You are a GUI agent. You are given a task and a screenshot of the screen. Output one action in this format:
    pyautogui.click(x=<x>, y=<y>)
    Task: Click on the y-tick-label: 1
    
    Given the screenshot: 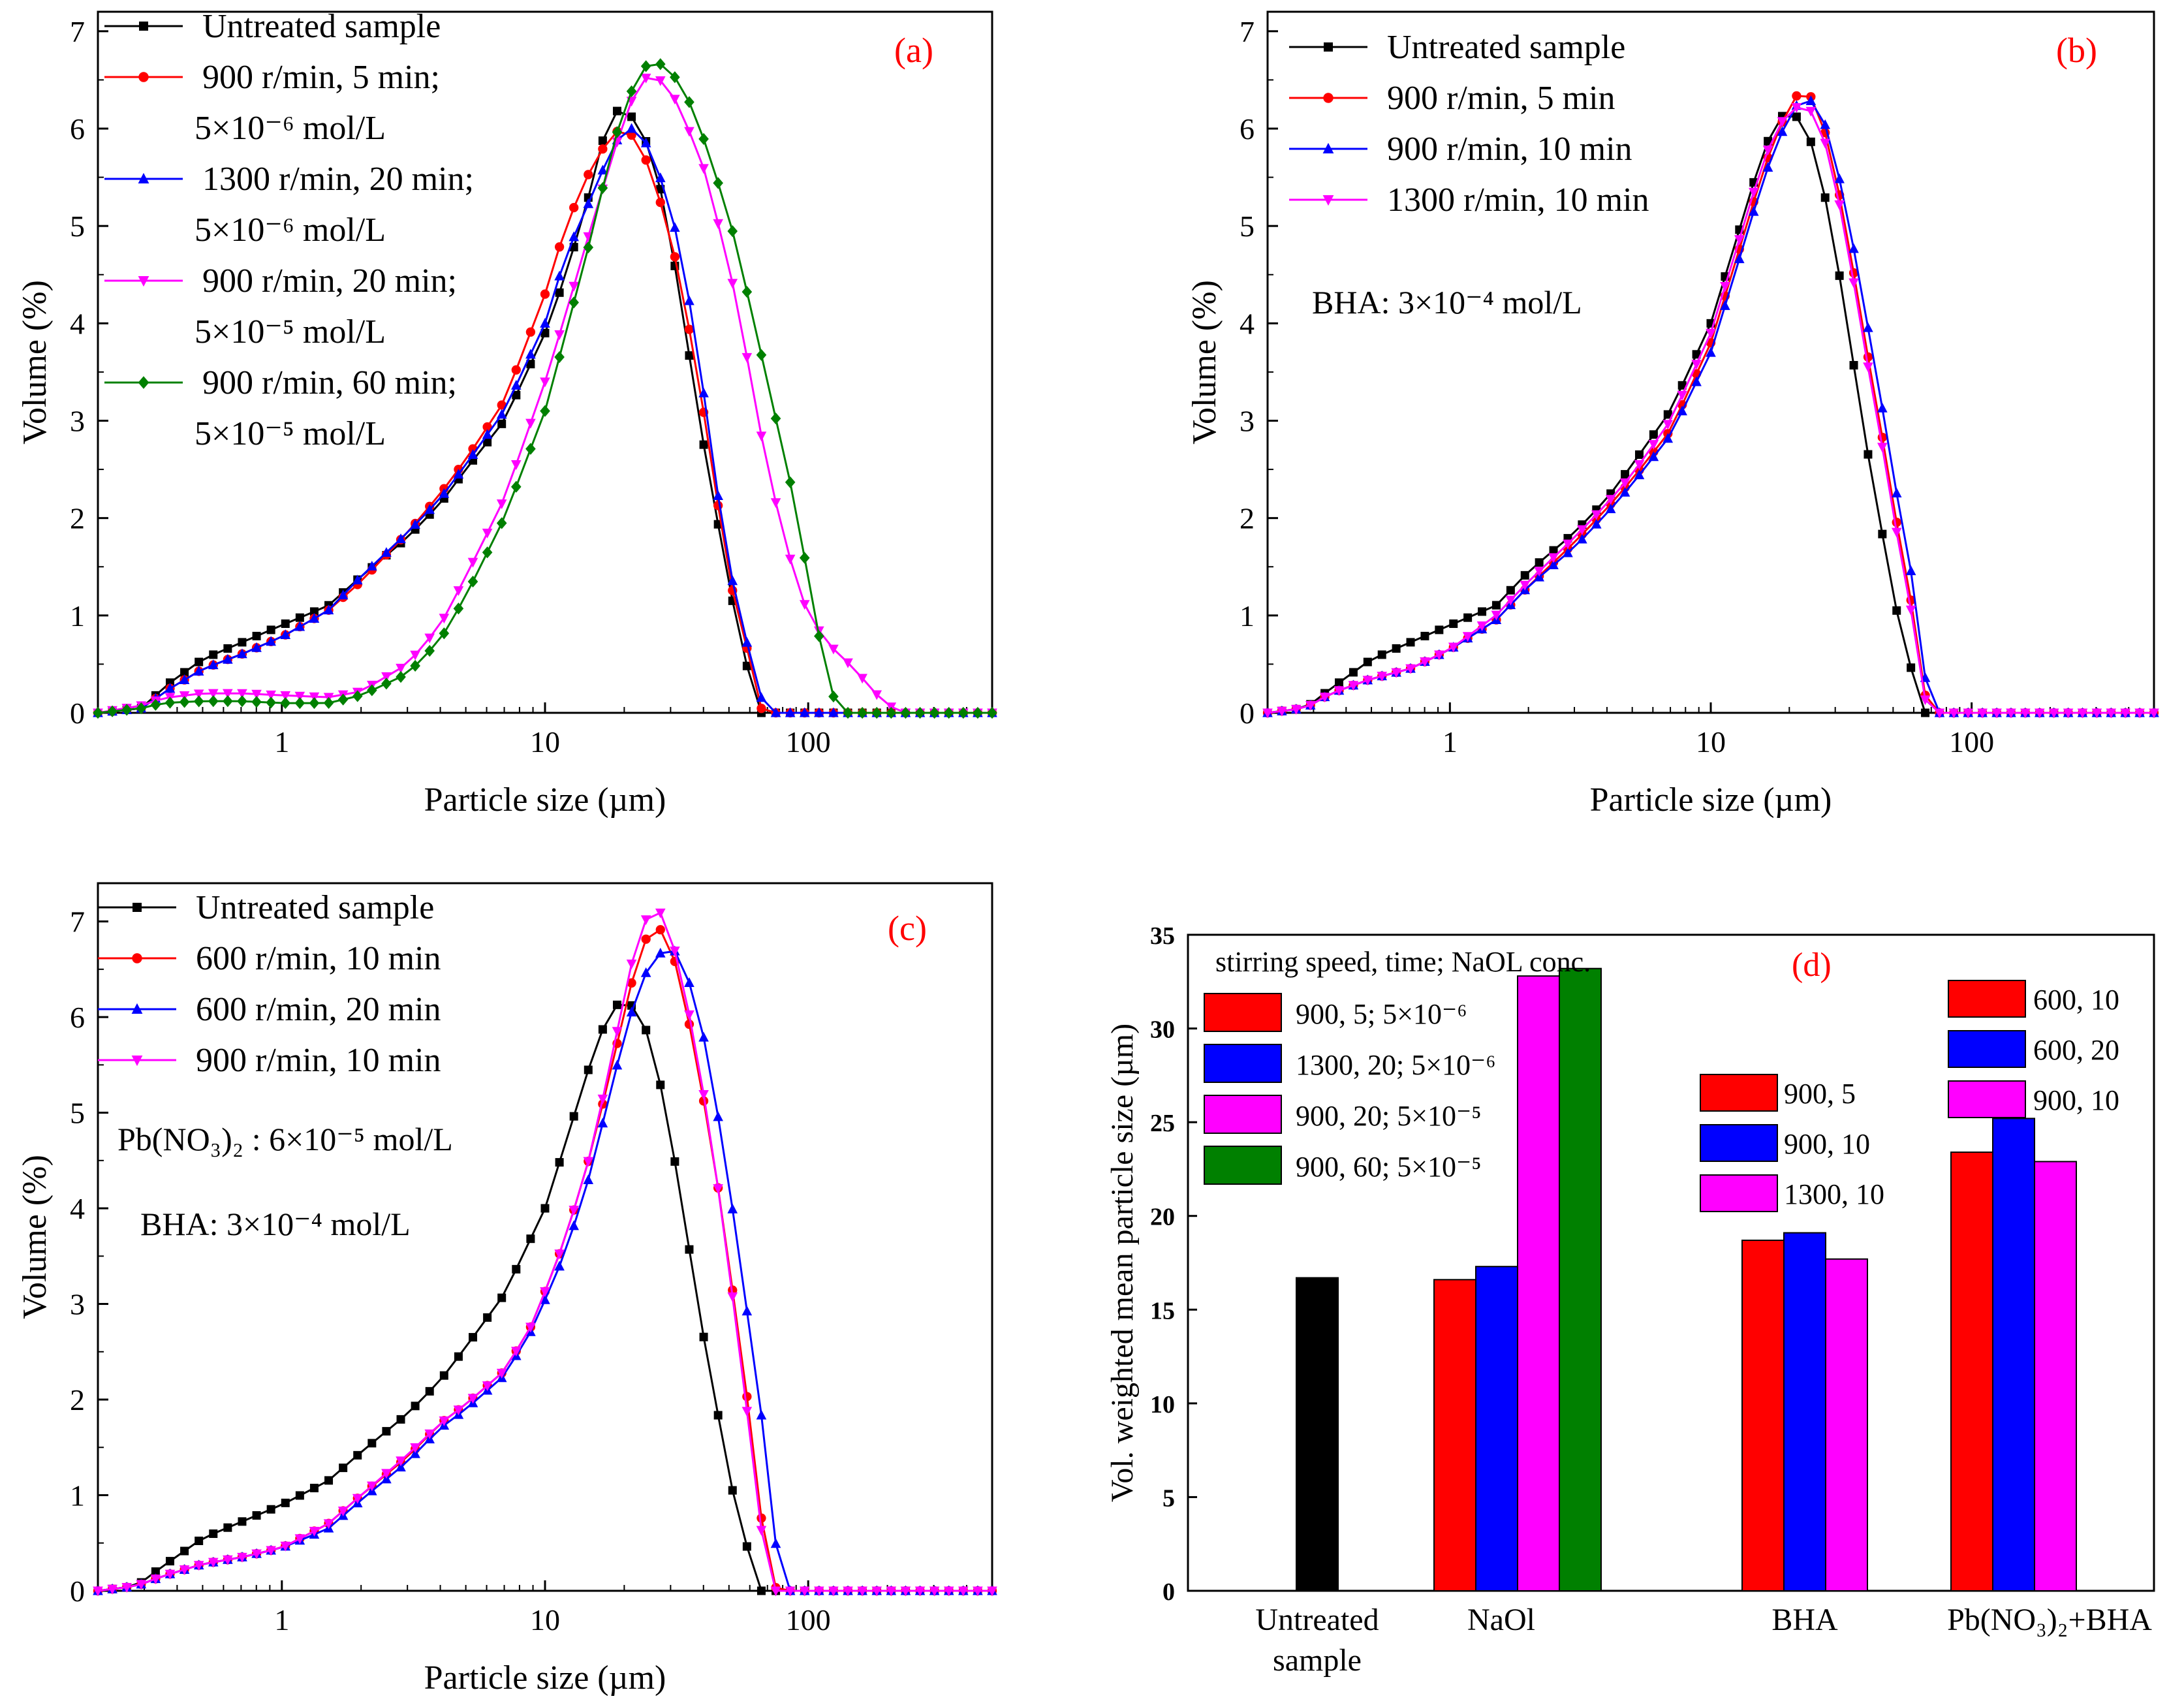 What is the action you would take?
    pyautogui.click(x=78, y=1495)
    